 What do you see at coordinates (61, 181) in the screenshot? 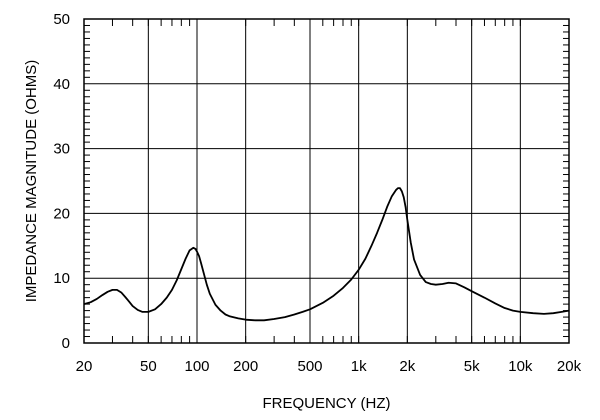
I see `y-axis-tick-labels: 0 10 20 30 40 50` at bounding box center [61, 181].